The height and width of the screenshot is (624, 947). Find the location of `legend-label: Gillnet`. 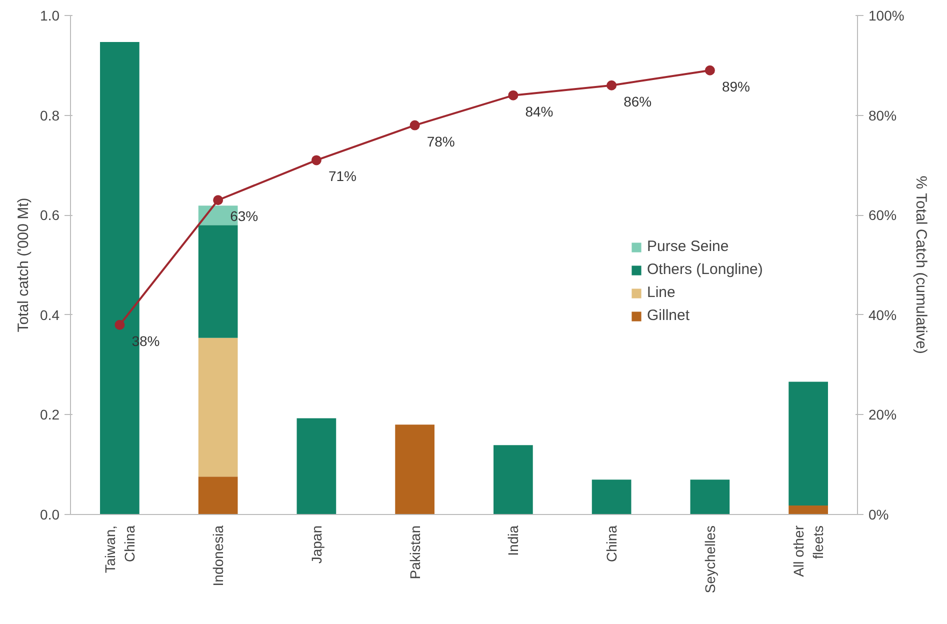

legend-label: Gillnet is located at coordinates (668, 315).